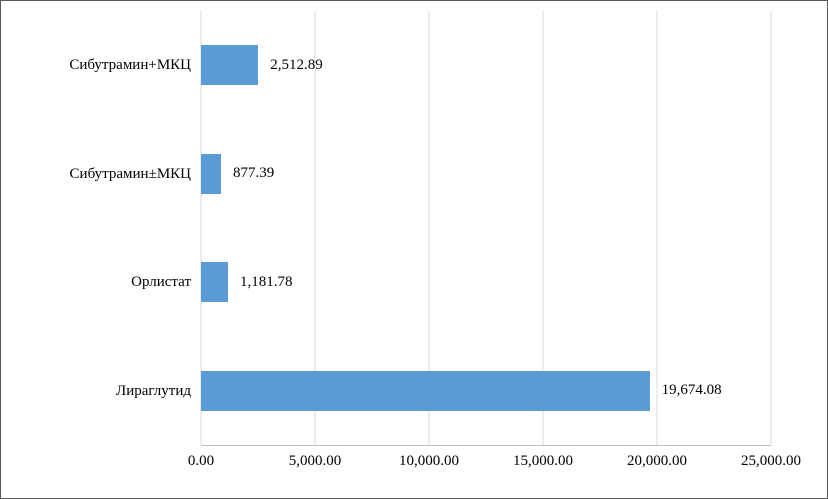  Describe the element at coordinates (266, 281) in the screenshot. I see `value-label: 1,181.78` at that location.